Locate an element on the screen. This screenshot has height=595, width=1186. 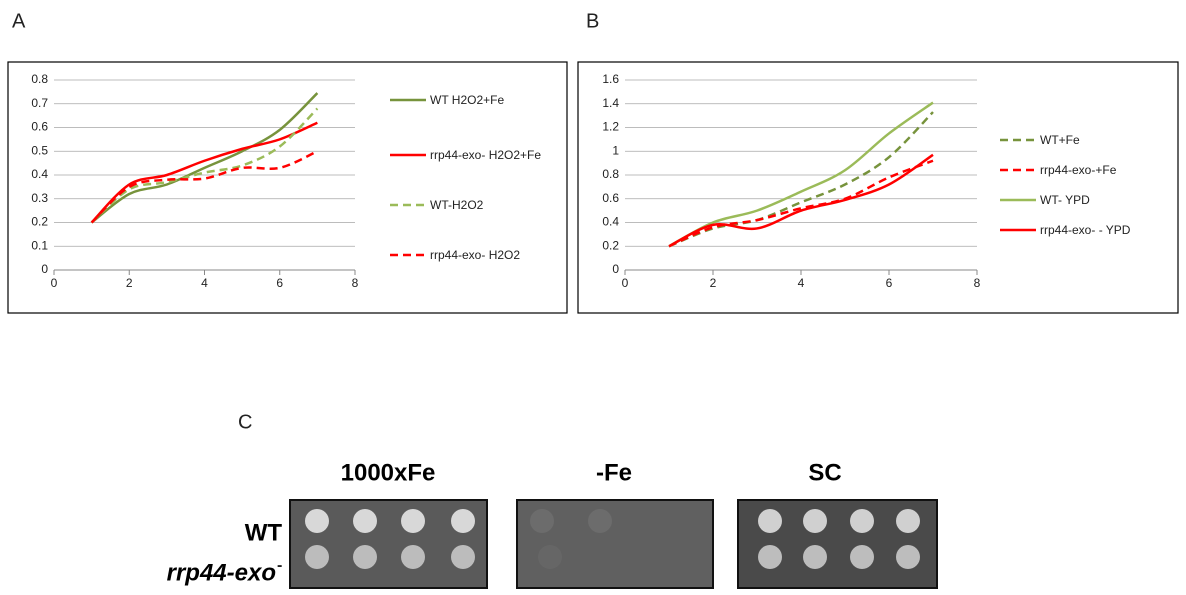
legend-entry: WT H2O2+Fe is located at coordinates (467, 100).